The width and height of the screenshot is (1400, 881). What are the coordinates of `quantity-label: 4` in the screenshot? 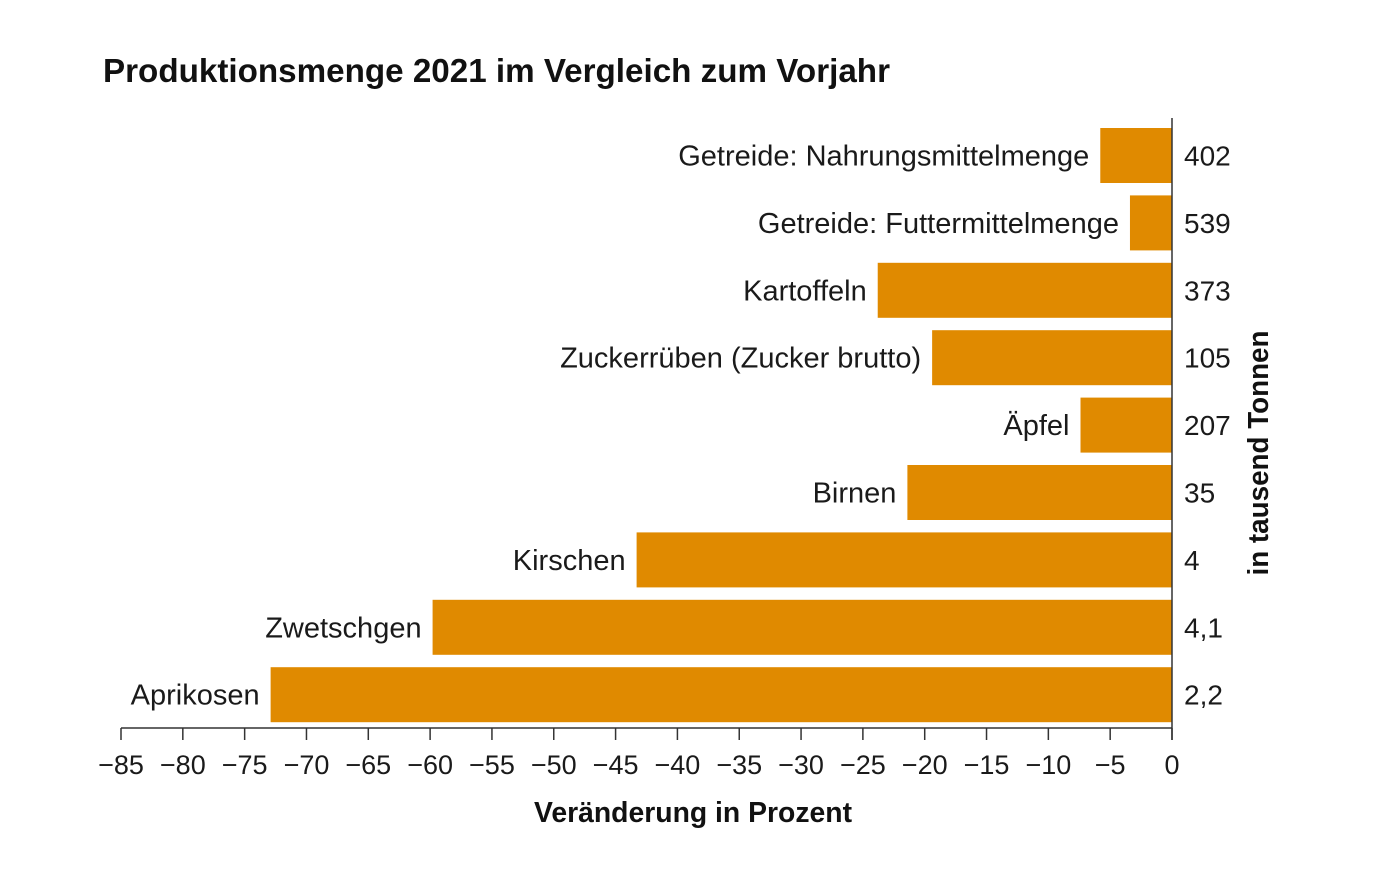 It's located at (1192, 560).